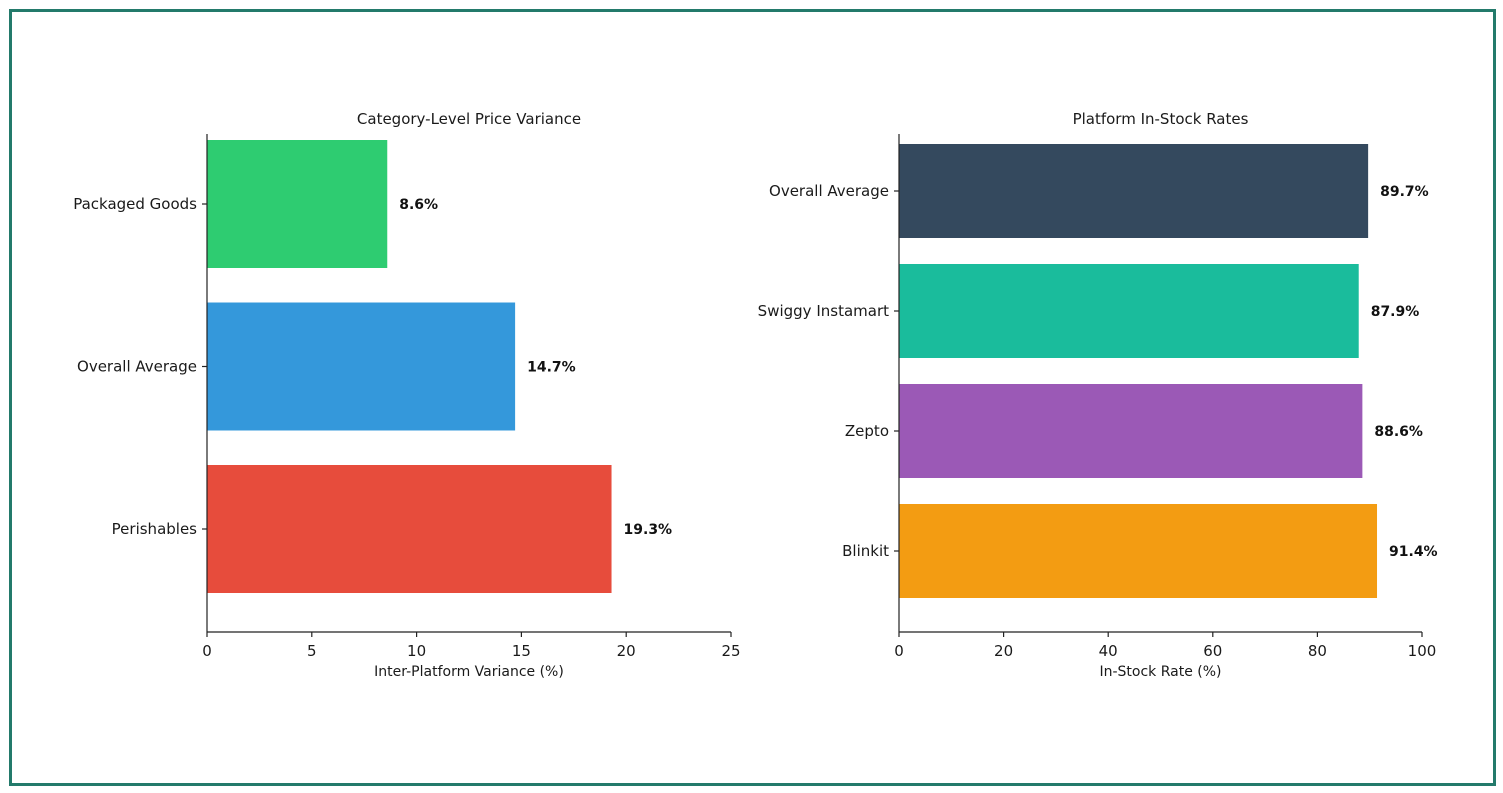  Describe the element at coordinates (1422, 651) in the screenshot. I see `x-tick-label: 100` at that location.